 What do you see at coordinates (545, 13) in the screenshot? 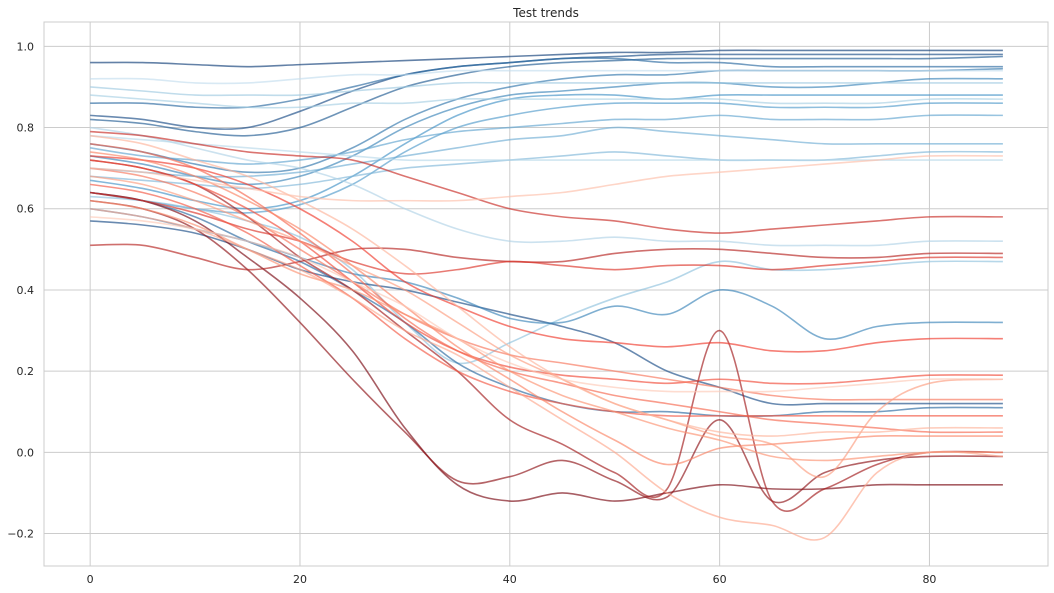
I see `chart-title: Test trends` at bounding box center [545, 13].